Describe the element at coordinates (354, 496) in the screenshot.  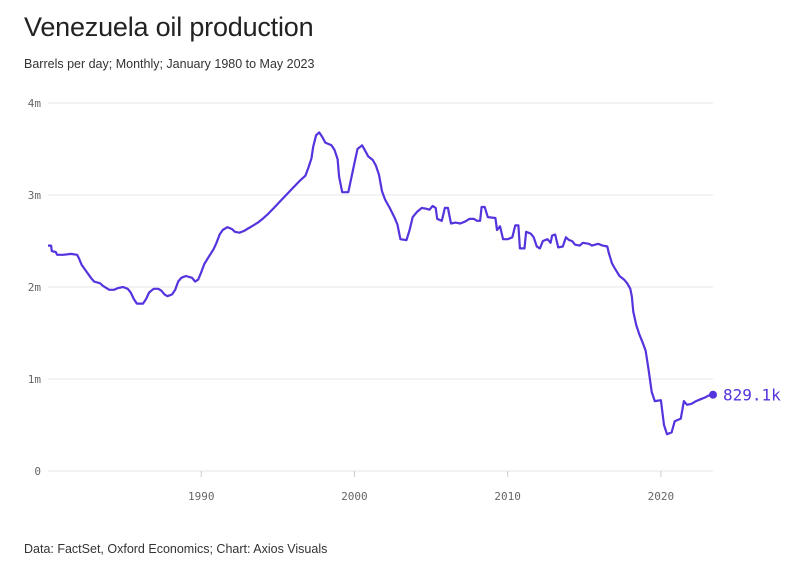
I see `x-tick-label: 2000` at that location.